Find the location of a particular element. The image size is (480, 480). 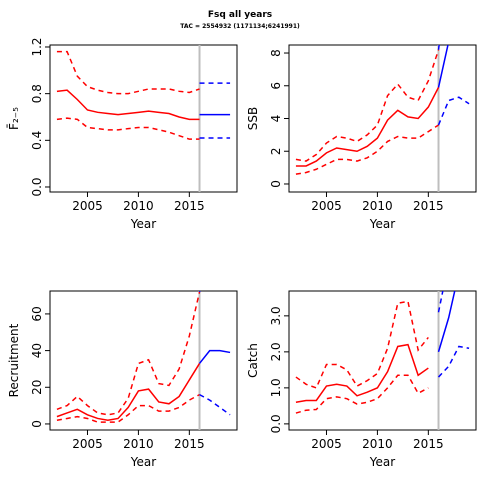

y-tick-label: 2 is located at coordinates (276, 151).